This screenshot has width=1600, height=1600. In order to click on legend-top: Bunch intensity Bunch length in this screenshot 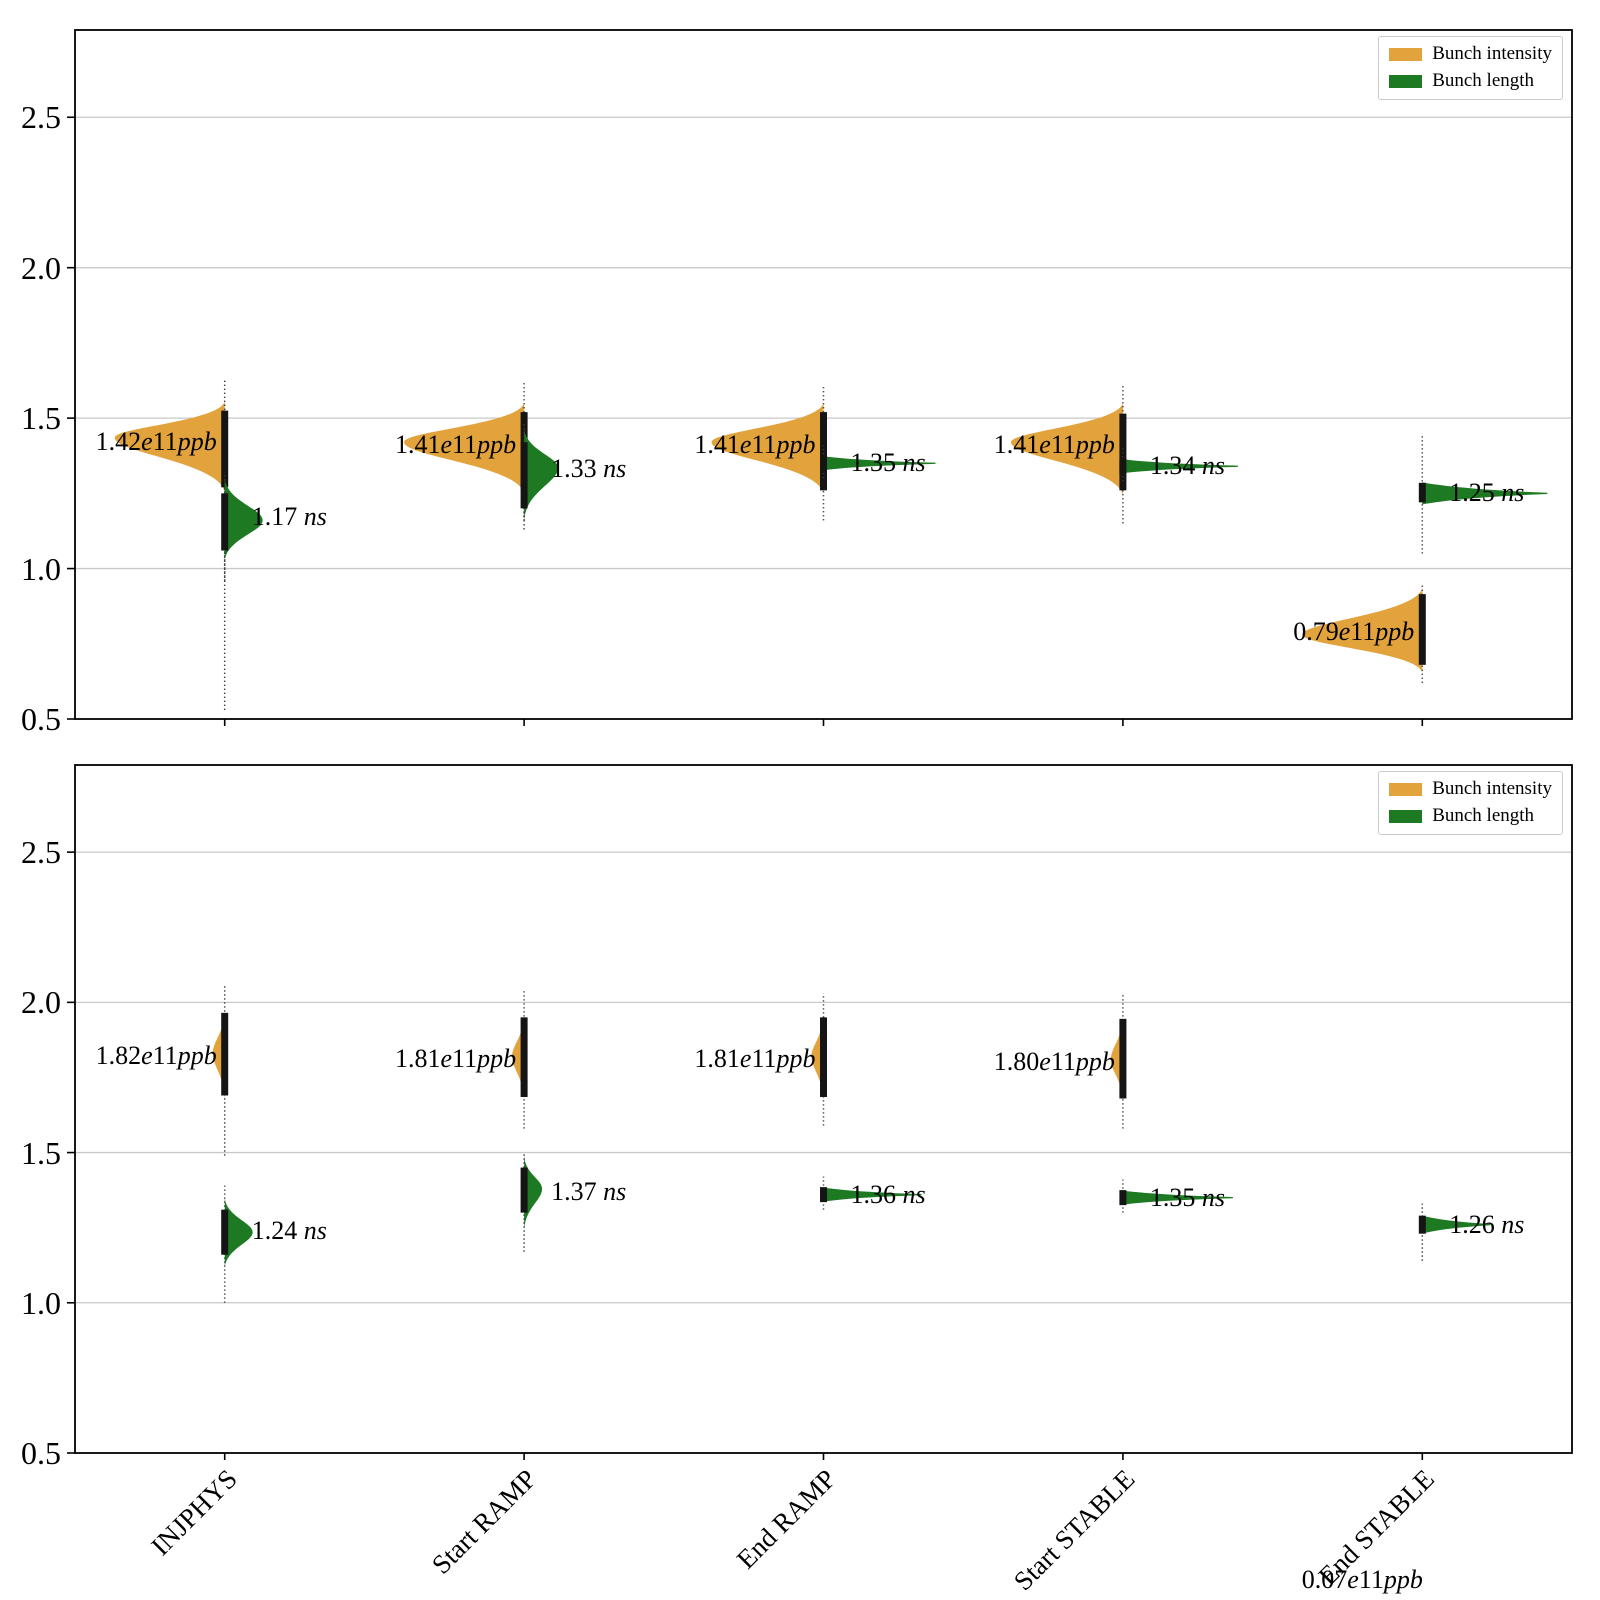, I will do `click(1470, 68)`.